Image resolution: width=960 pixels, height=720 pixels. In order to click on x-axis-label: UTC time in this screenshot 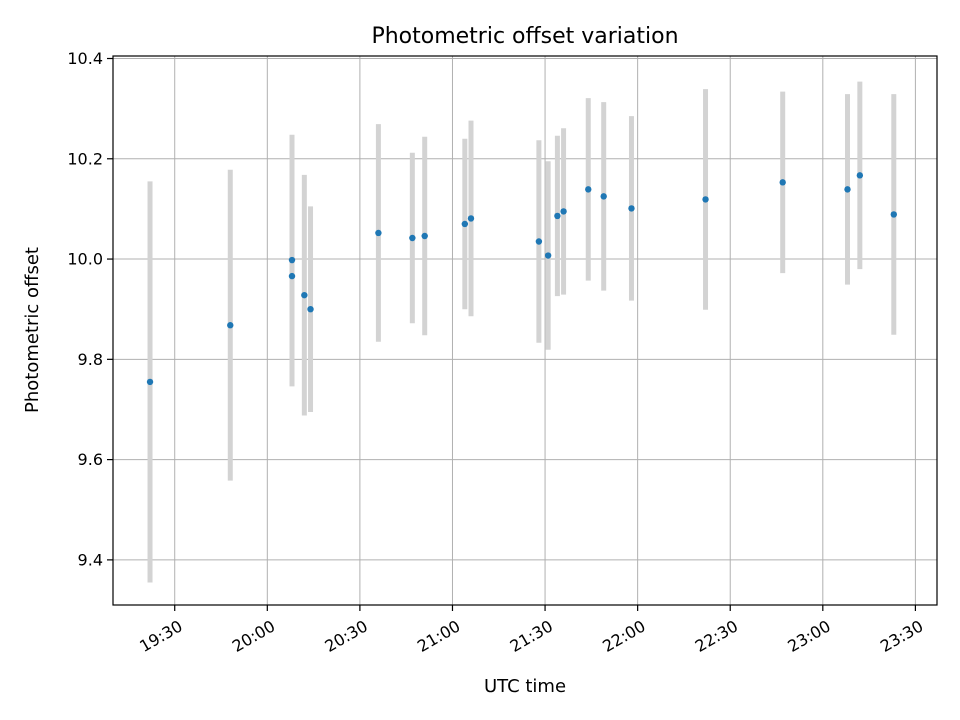, I will do `click(525, 686)`.